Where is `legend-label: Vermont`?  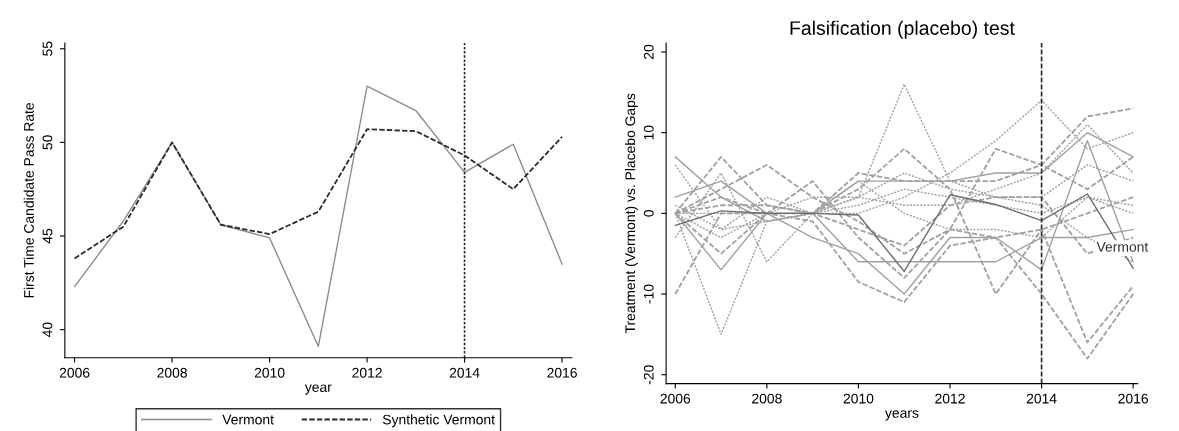 legend-label: Vermont is located at coordinates (248, 419).